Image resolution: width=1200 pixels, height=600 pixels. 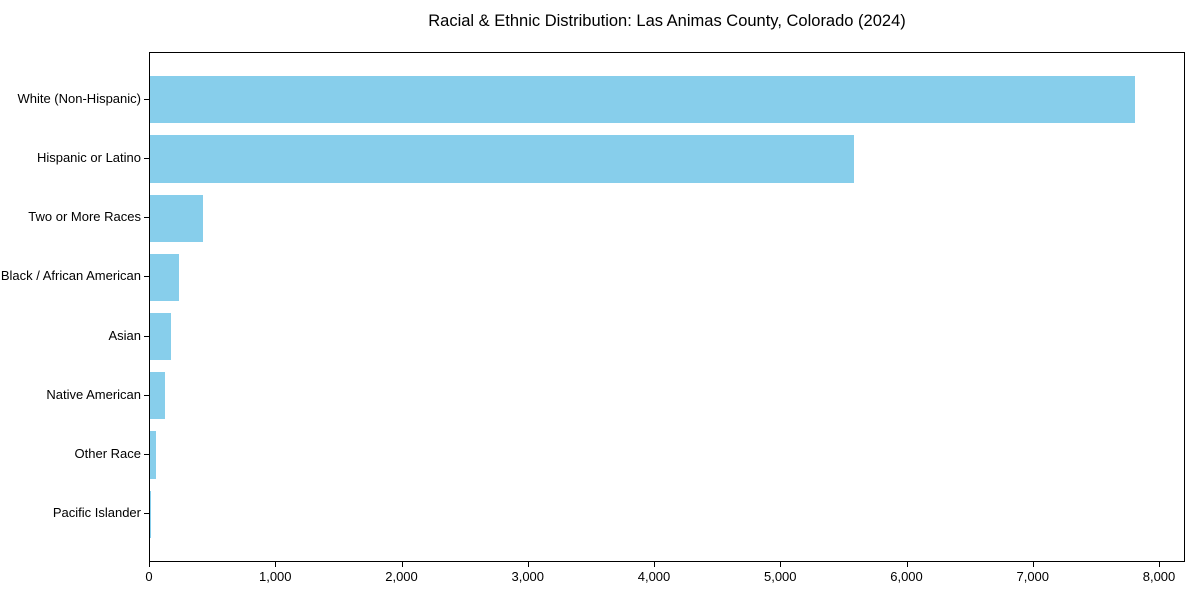 I want to click on category-label: Native American, so click(x=93, y=394).